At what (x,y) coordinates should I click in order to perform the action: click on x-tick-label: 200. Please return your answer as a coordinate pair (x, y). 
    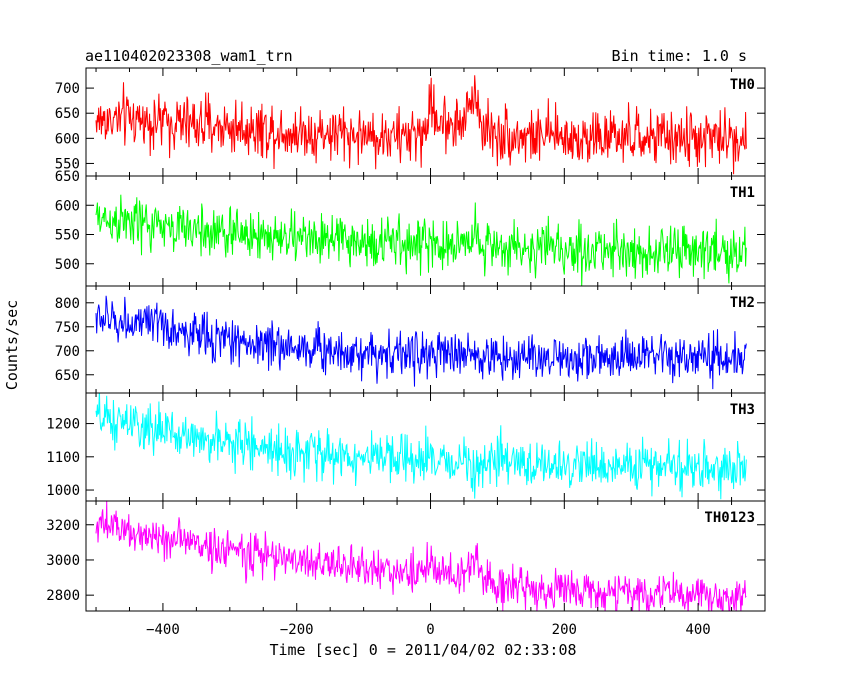
    Looking at the image, I should click on (564, 630).